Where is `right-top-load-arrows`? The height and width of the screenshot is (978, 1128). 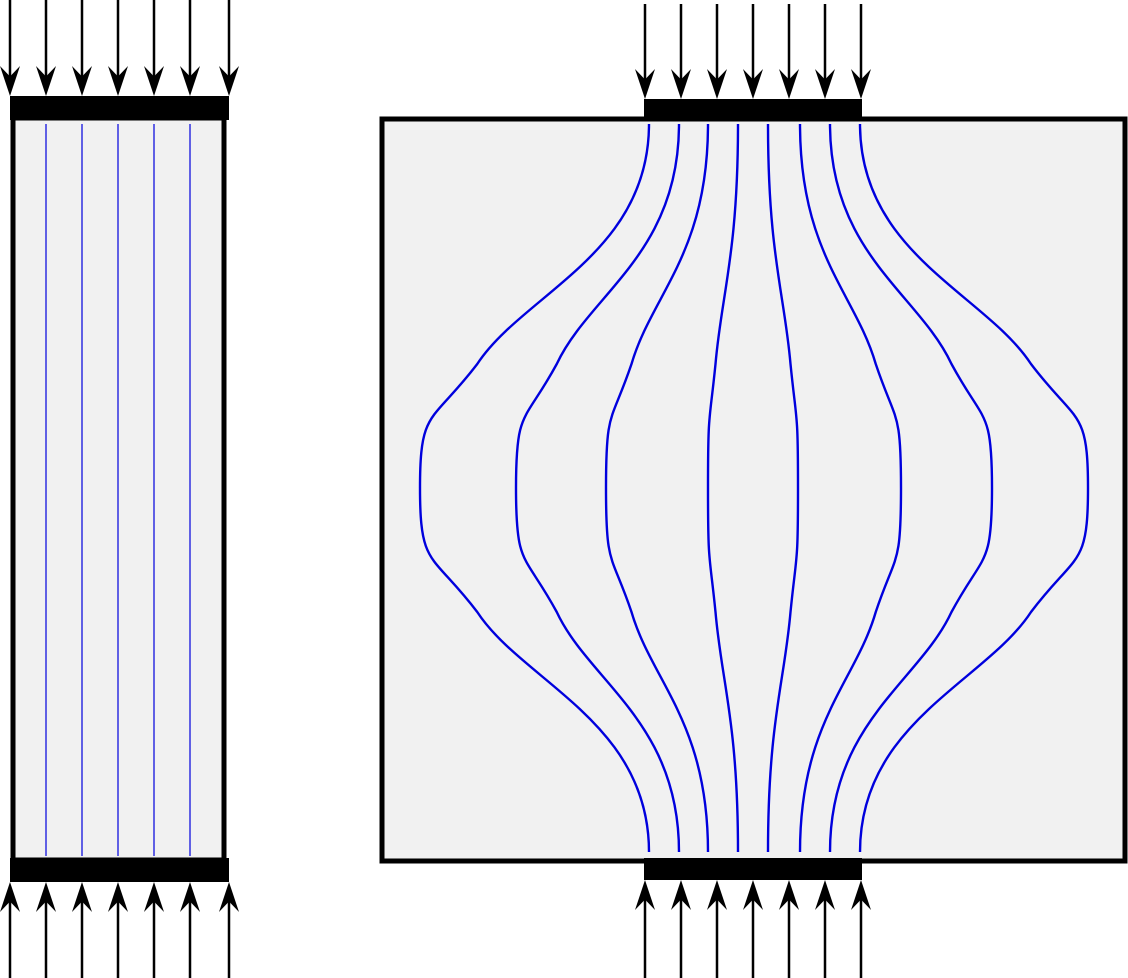
right-top-load-arrows is located at coordinates (753, 51).